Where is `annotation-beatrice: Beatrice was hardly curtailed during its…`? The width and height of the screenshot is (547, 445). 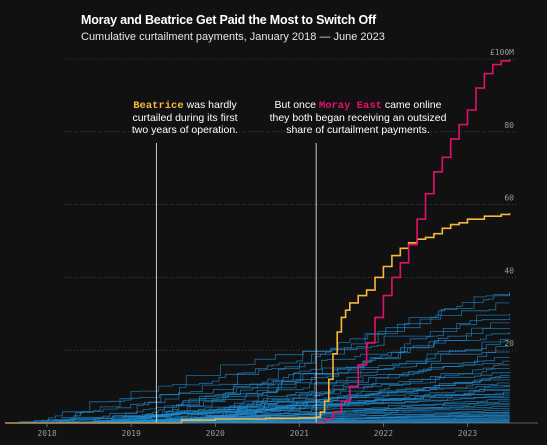
annotation-beatrice: Beatrice was hardly curtailed during its… is located at coordinates (185, 117).